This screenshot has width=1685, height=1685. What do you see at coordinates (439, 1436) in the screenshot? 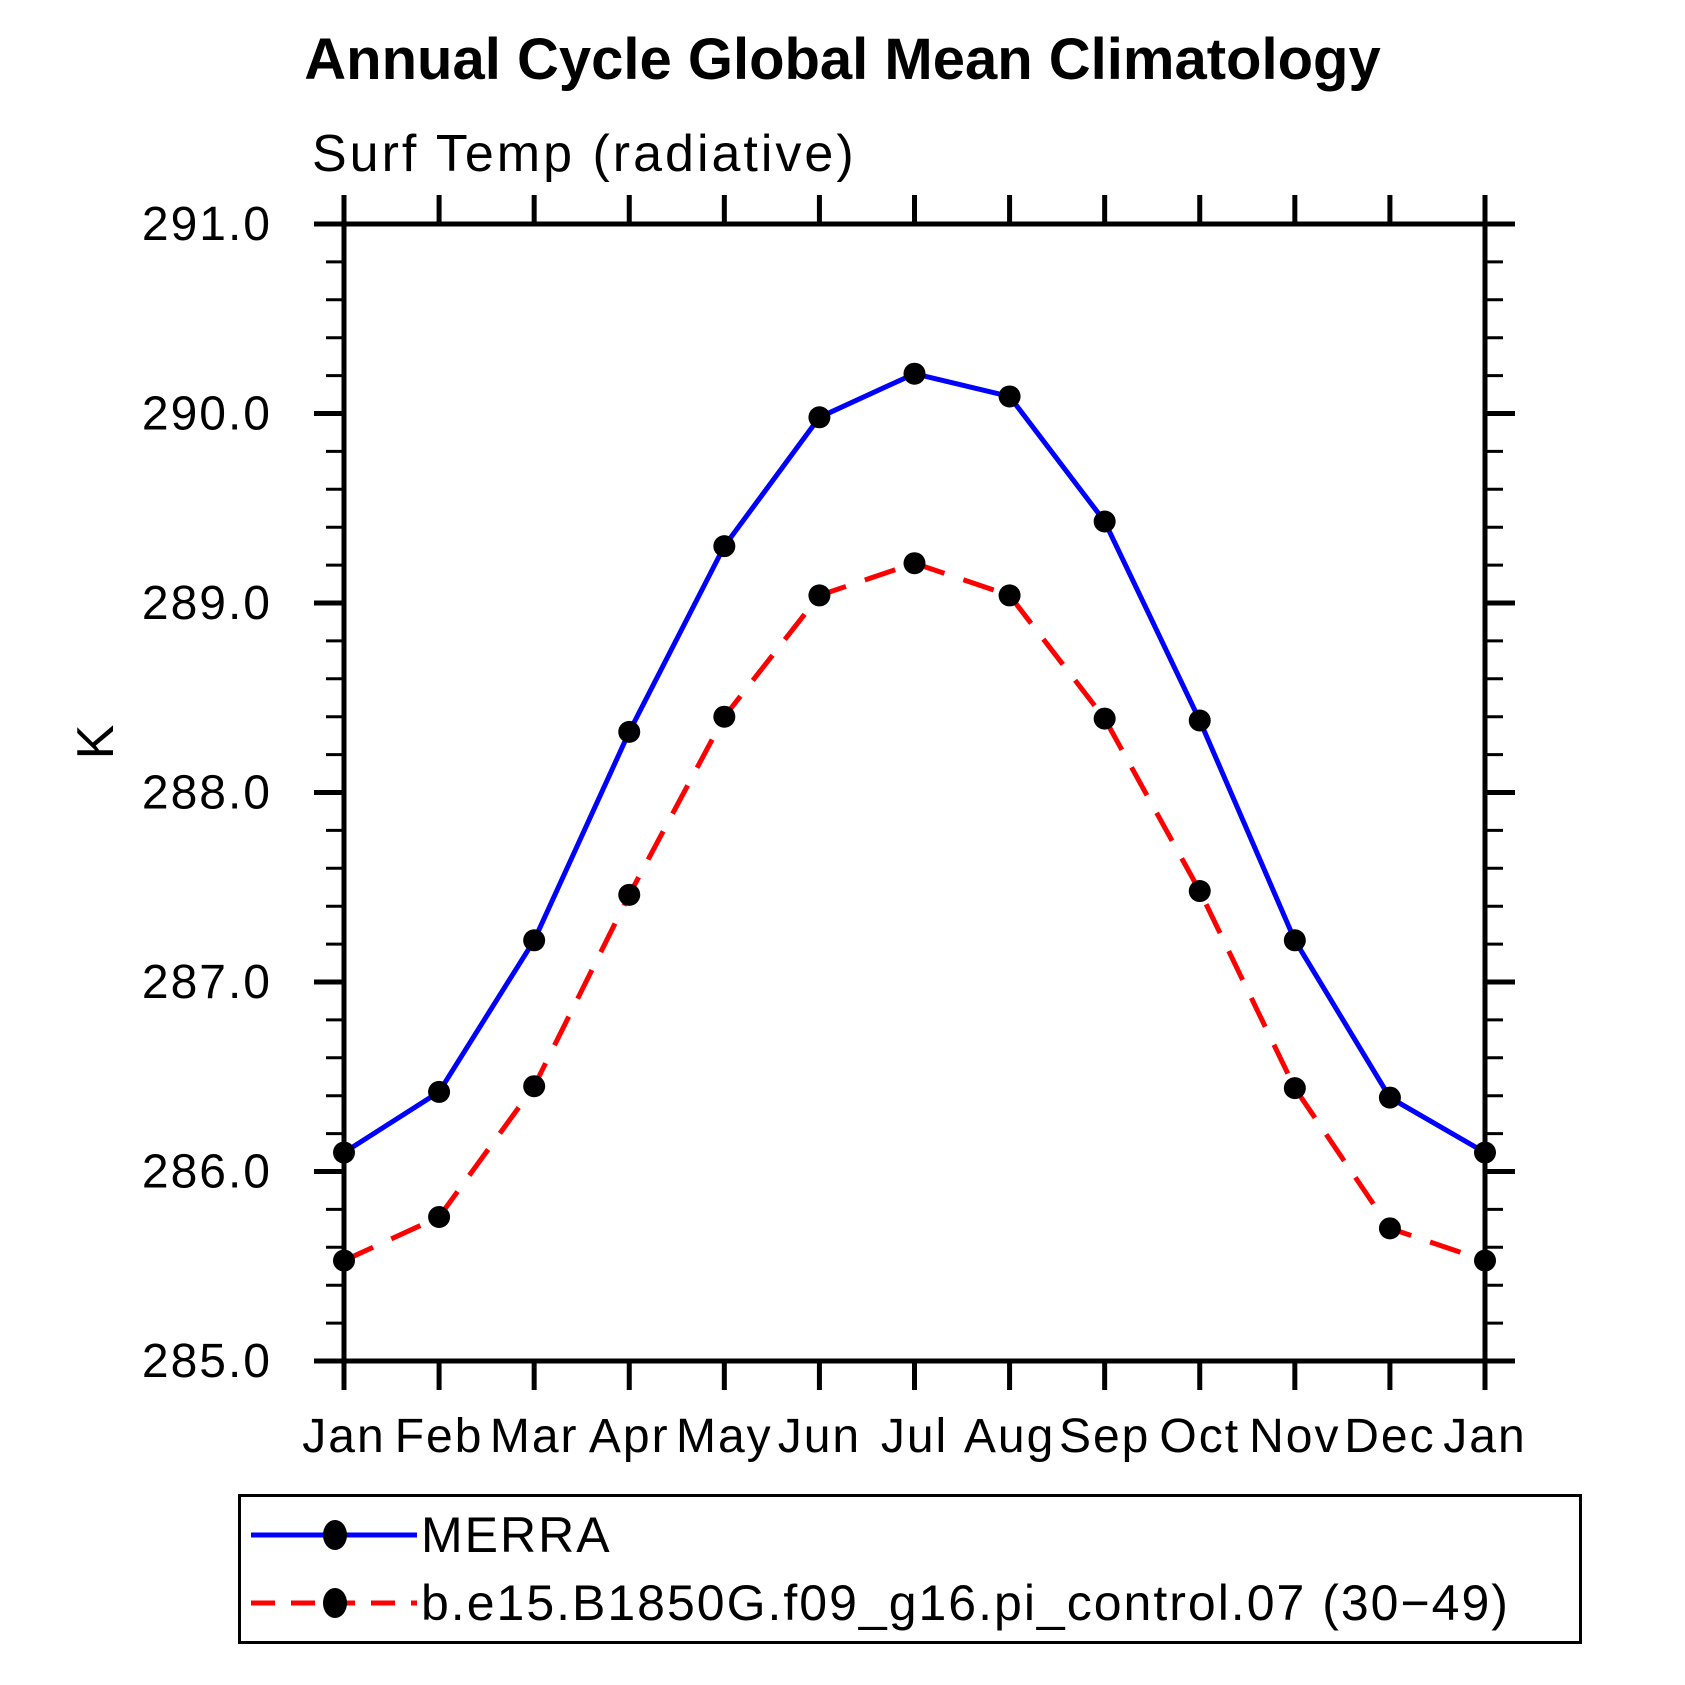
I see `x-tick-label: Feb` at bounding box center [439, 1436].